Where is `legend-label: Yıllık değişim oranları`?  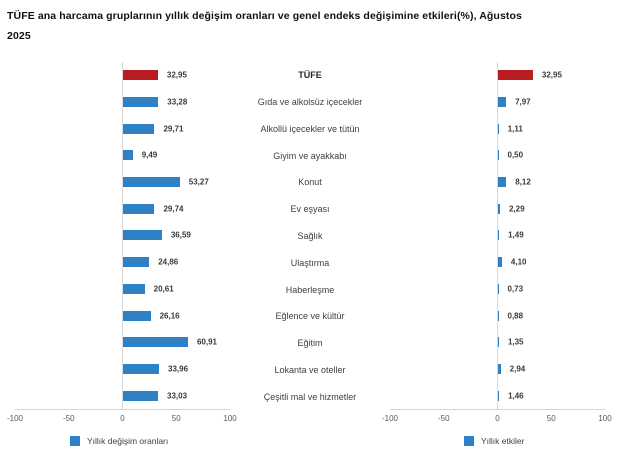
legend-label: Yıllık değişim oranları is located at coordinates (128, 441).